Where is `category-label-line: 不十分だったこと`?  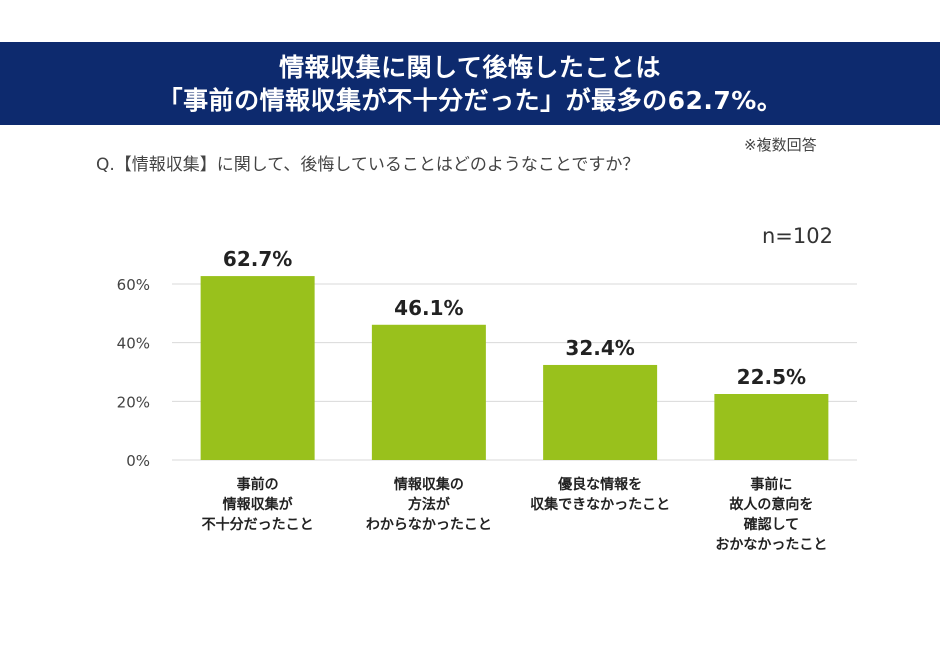 category-label-line: 不十分だったこと is located at coordinates (258, 524).